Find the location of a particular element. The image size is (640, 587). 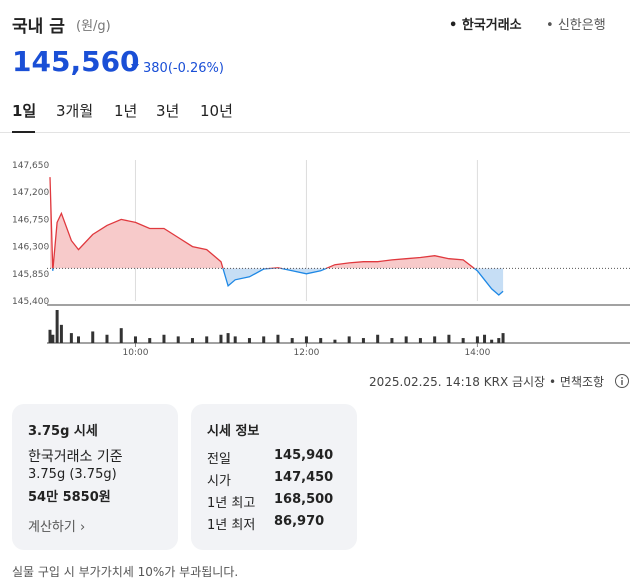

calc-label: 계산하기 is located at coordinates (52, 527).